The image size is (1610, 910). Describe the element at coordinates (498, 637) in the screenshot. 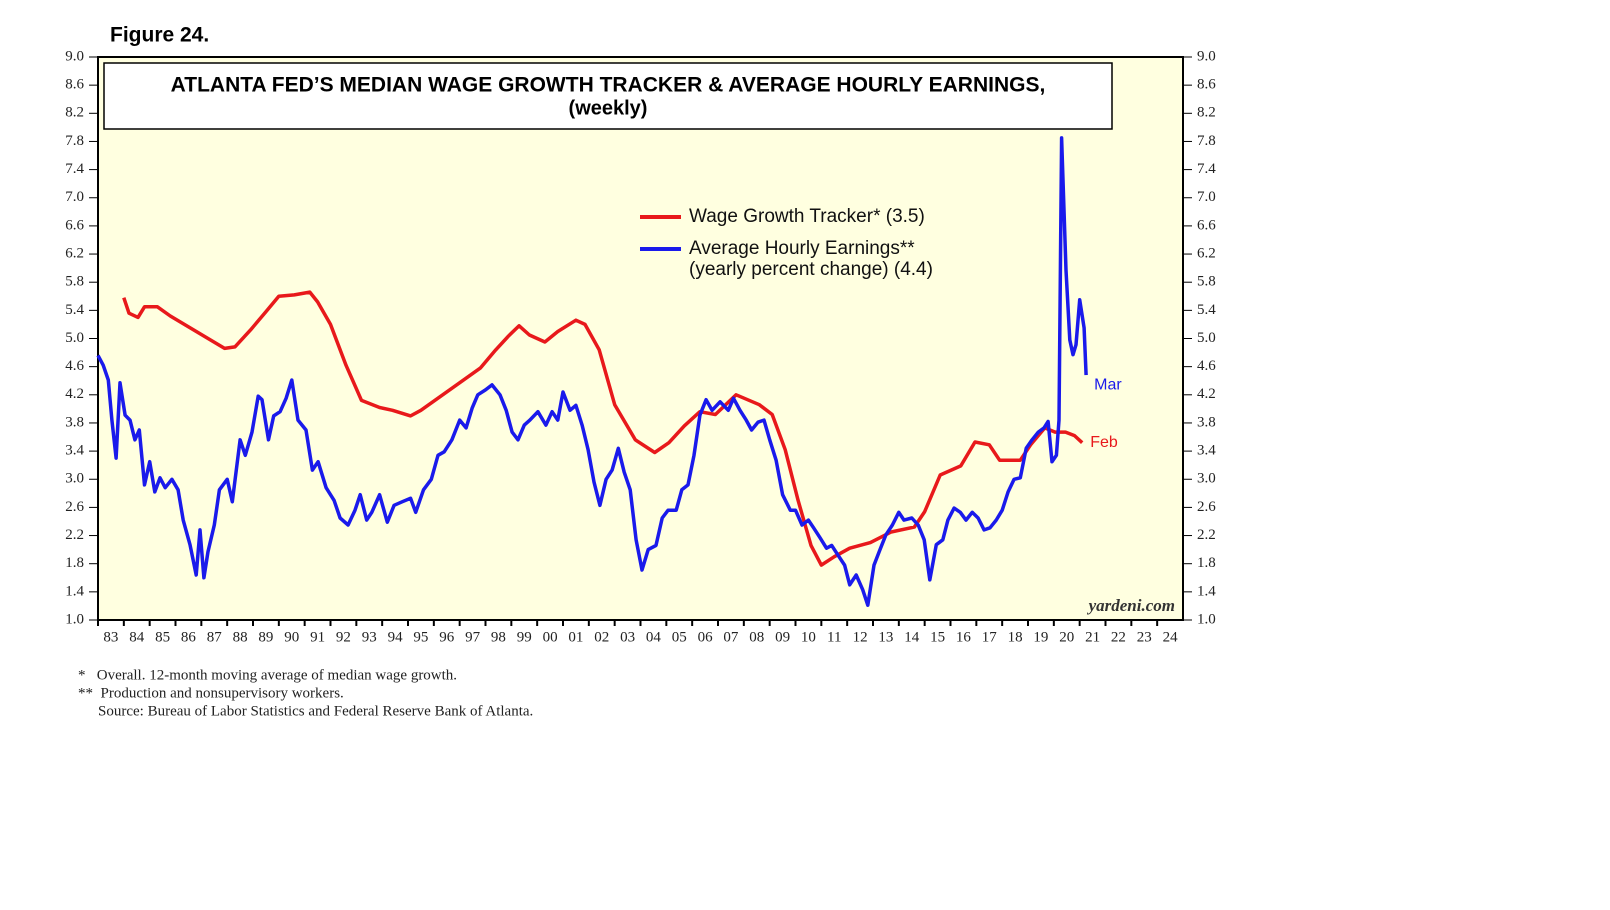

I see `x-tick-label: 98` at that location.